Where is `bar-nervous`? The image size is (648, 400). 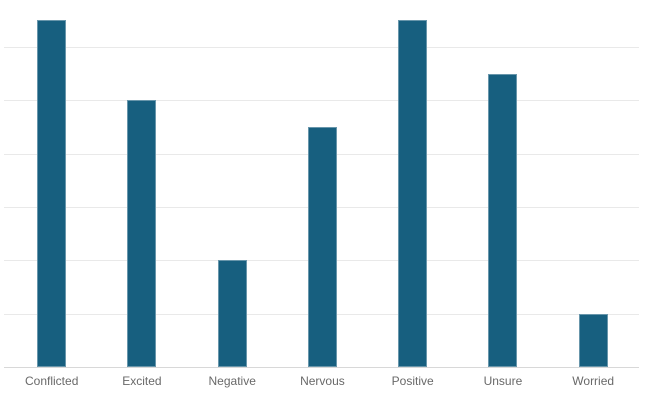 bar-nervous is located at coordinates (322, 246).